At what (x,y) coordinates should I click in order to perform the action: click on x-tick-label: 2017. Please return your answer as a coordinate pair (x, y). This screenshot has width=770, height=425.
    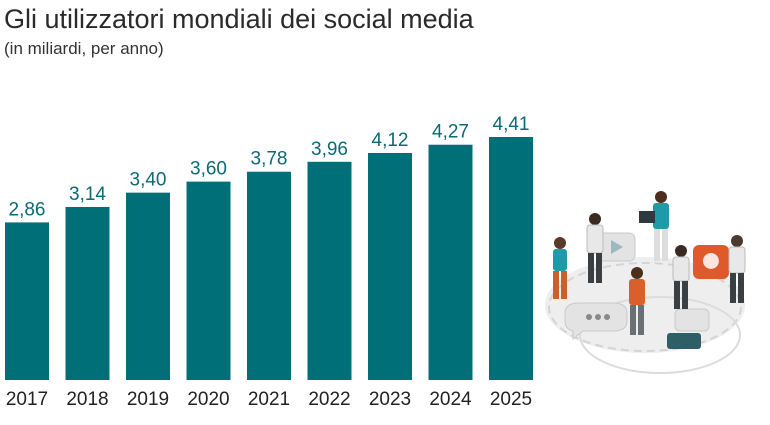
    Looking at the image, I should click on (27, 399).